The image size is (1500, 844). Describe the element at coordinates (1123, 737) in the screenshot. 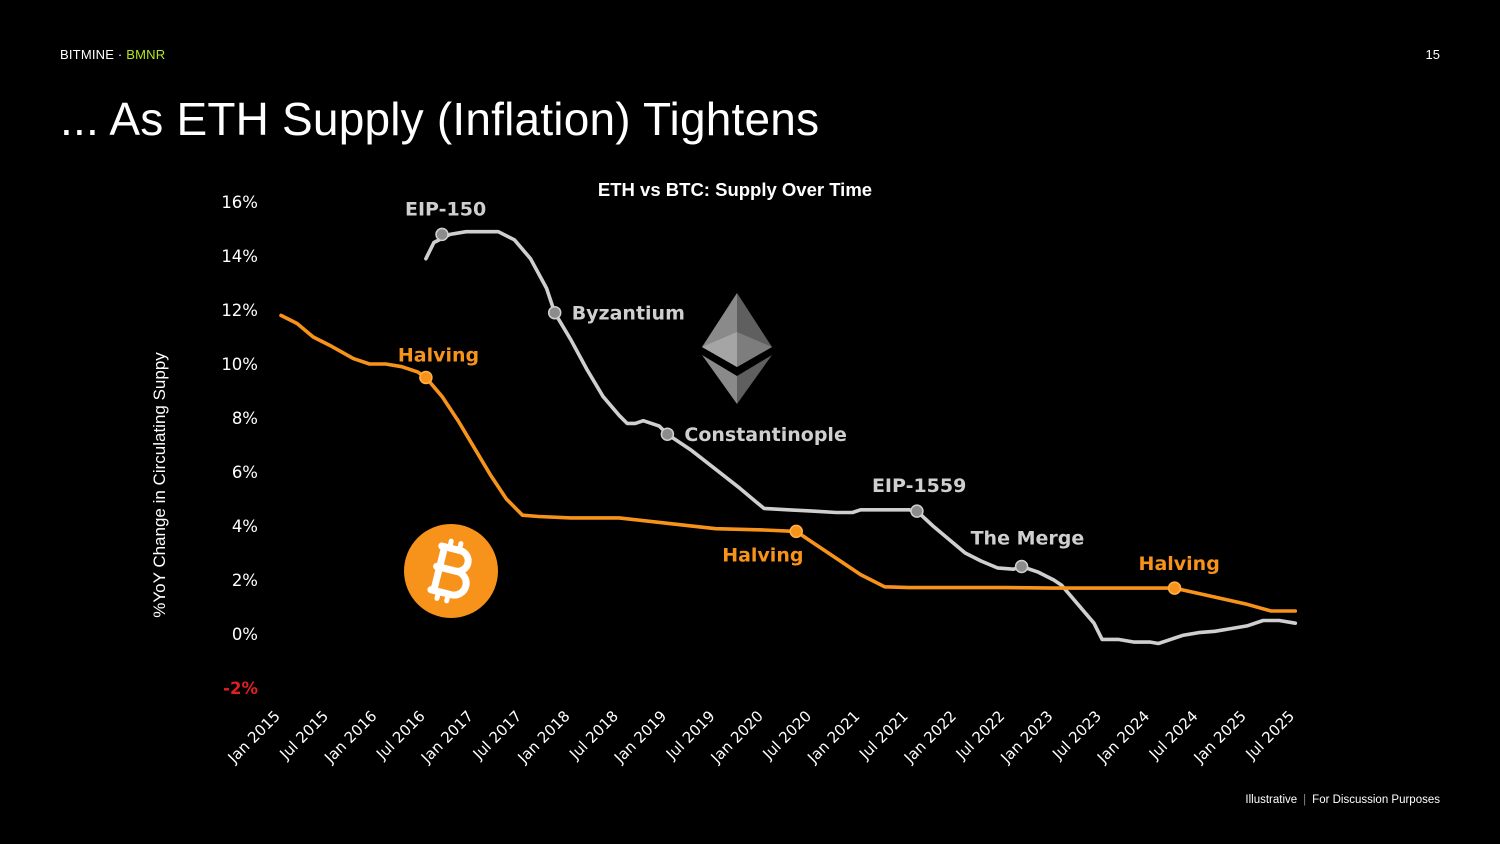

I see `x-tick-label: Jan 2024` at that location.